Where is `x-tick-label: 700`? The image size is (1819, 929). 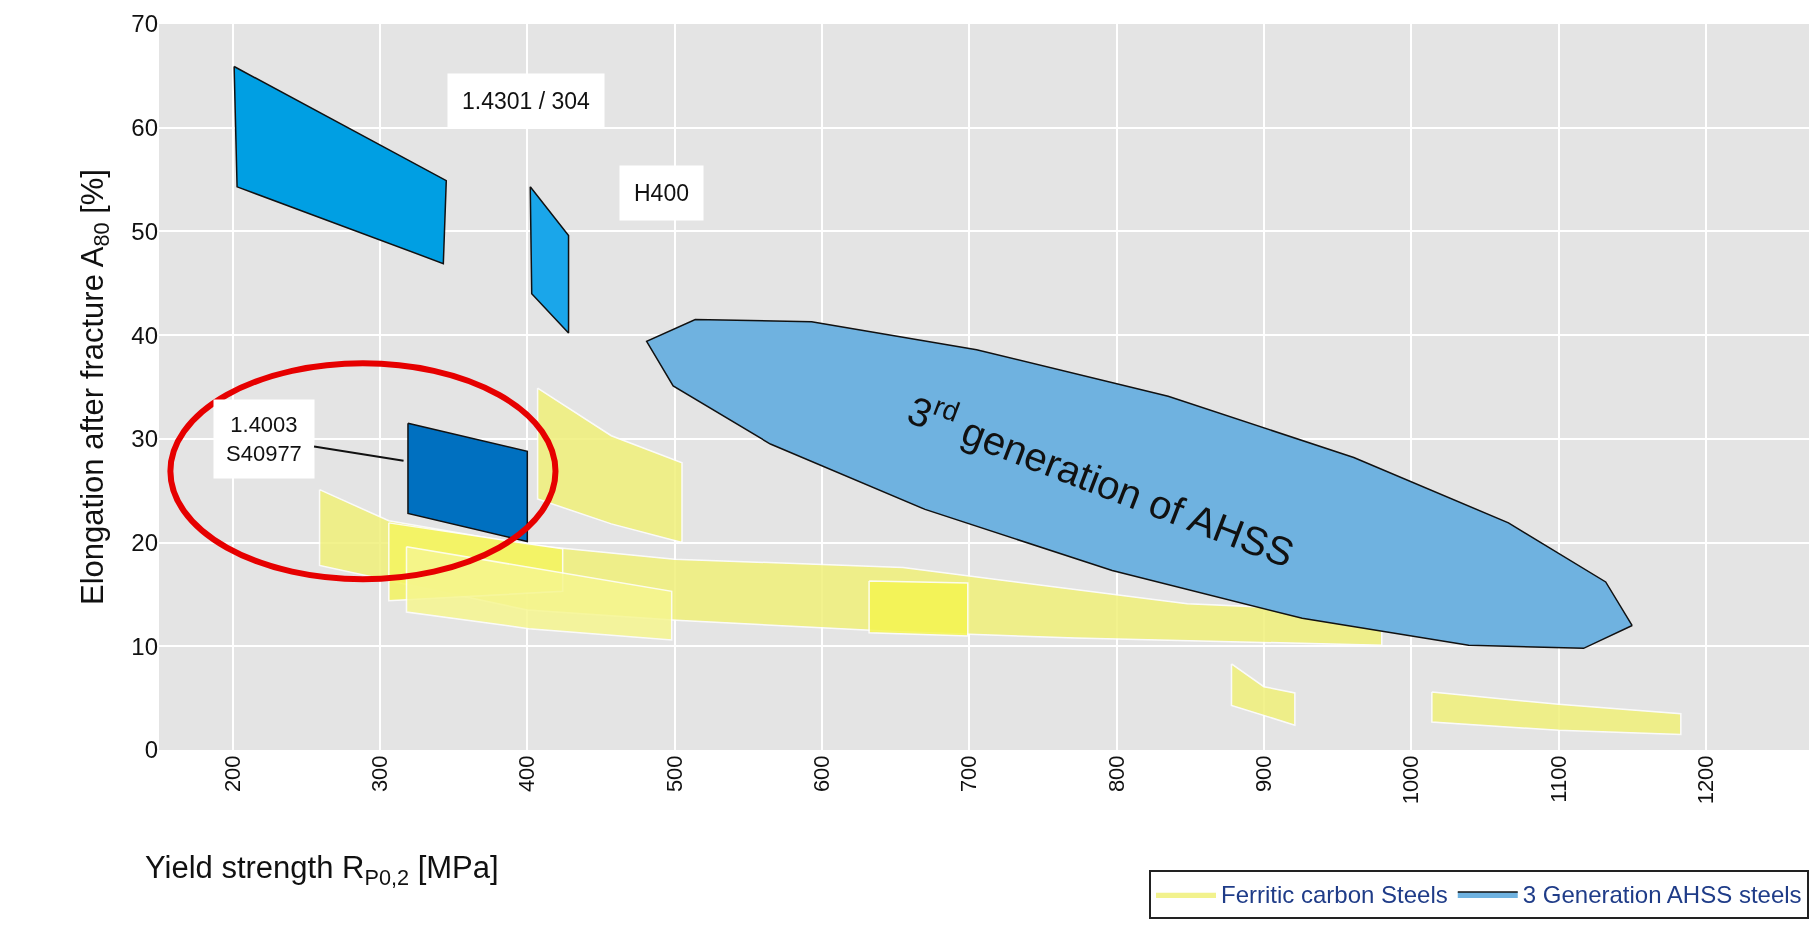 x-tick-label: 700 is located at coordinates (969, 774).